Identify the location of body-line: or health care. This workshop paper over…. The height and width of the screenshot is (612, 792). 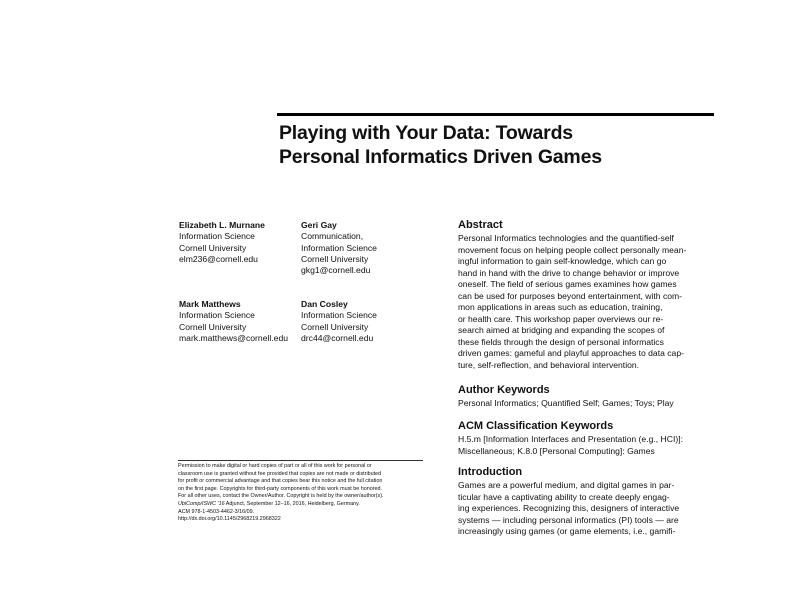
(561, 318).